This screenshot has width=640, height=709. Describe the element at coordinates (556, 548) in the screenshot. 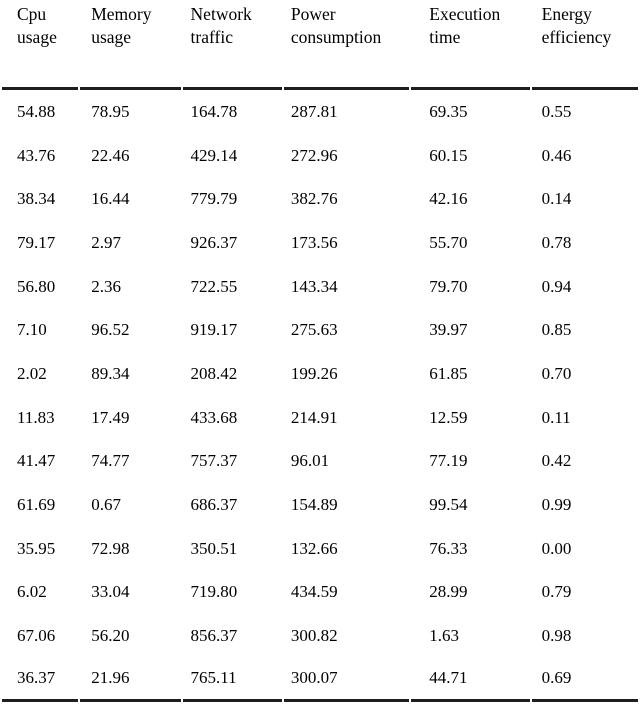

I see `table-cell: 0.00` at that location.